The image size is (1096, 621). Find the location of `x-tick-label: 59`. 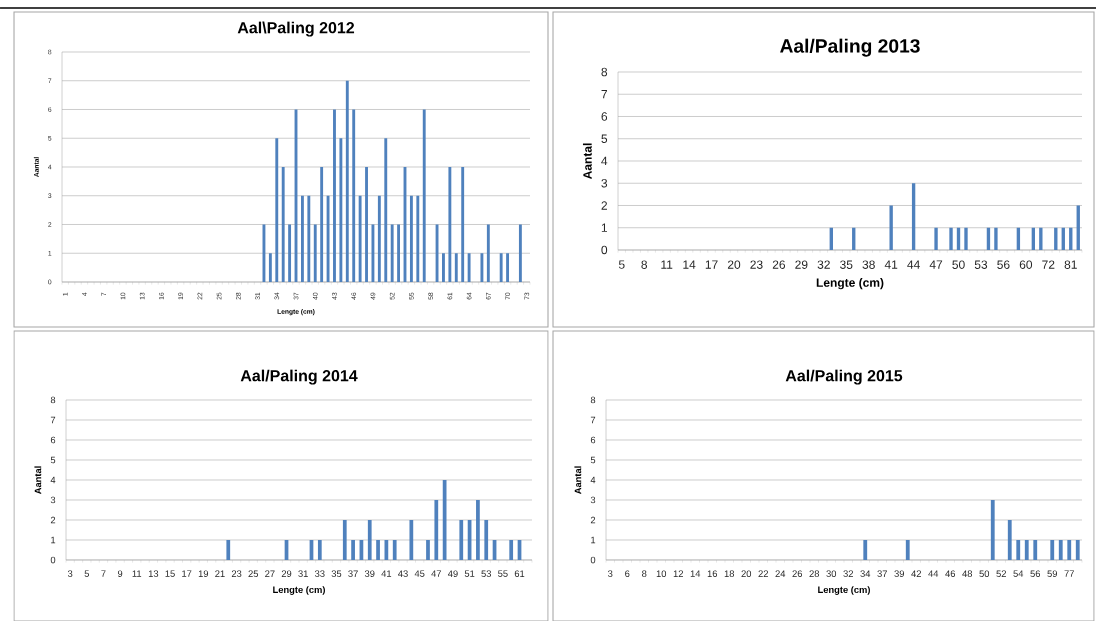

x-tick-label: 59 is located at coordinates (1052, 573).